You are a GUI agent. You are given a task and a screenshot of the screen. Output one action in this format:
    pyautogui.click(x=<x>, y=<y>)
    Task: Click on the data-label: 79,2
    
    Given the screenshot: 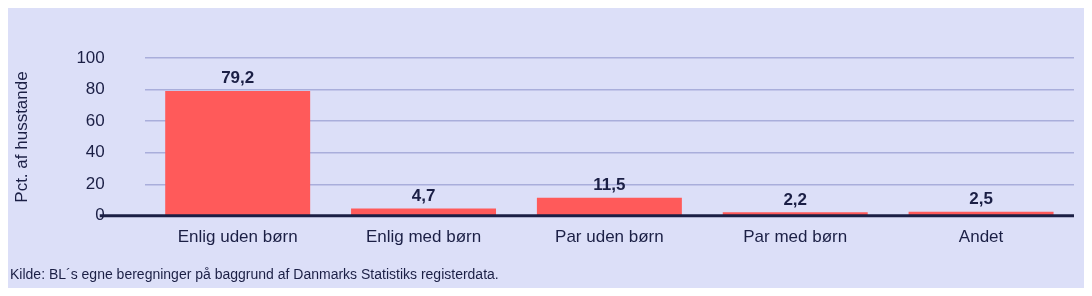 What is the action you would take?
    pyautogui.click(x=238, y=78)
    